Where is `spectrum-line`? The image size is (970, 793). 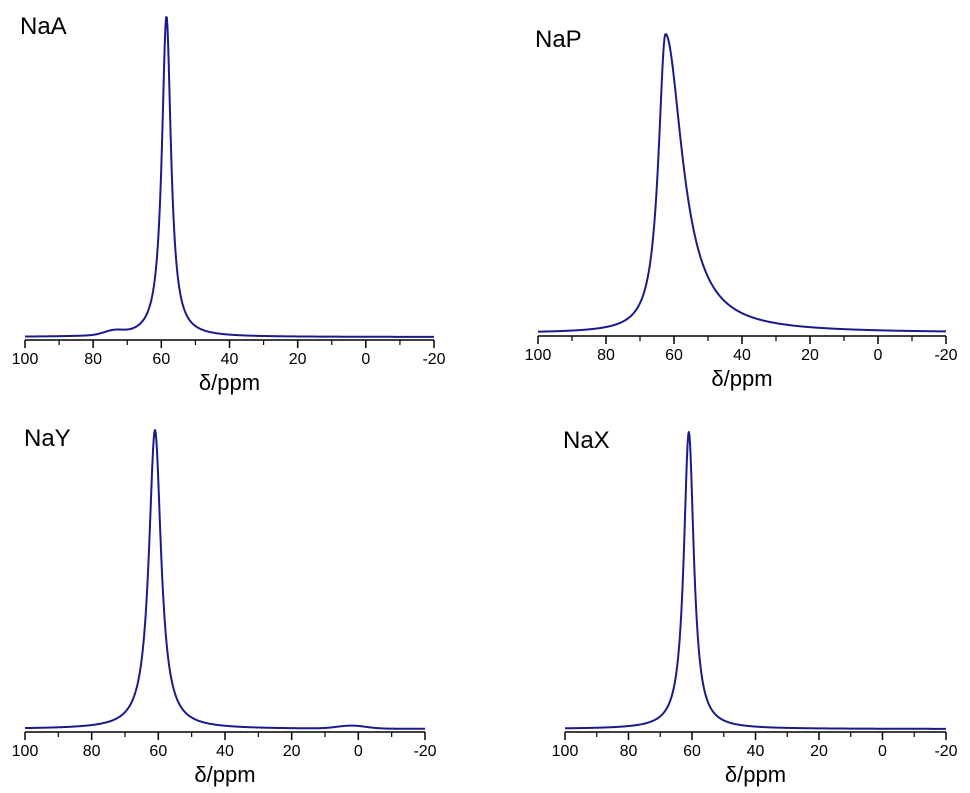
spectrum-line is located at coordinates (755, 580).